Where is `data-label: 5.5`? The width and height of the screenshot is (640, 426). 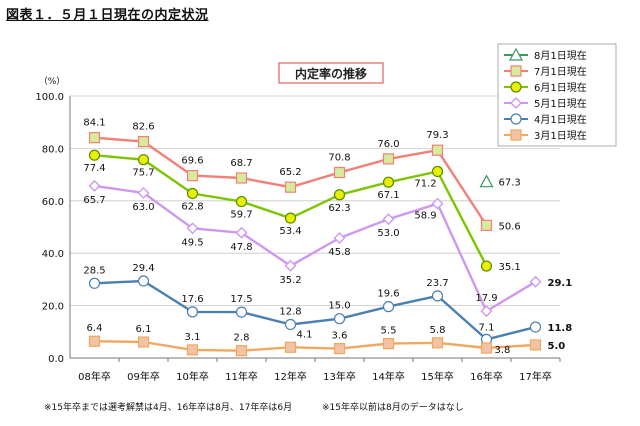
data-label: 5.5 is located at coordinates (389, 331).